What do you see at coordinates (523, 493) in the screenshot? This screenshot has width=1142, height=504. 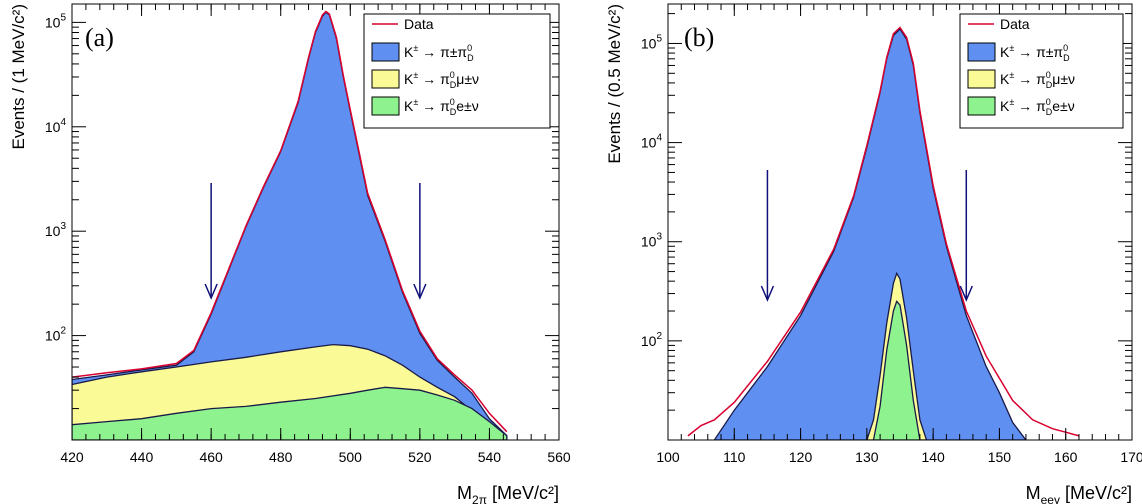 I see `panel-a-xlabel-unit: [MeV/c²]` at bounding box center [523, 493].